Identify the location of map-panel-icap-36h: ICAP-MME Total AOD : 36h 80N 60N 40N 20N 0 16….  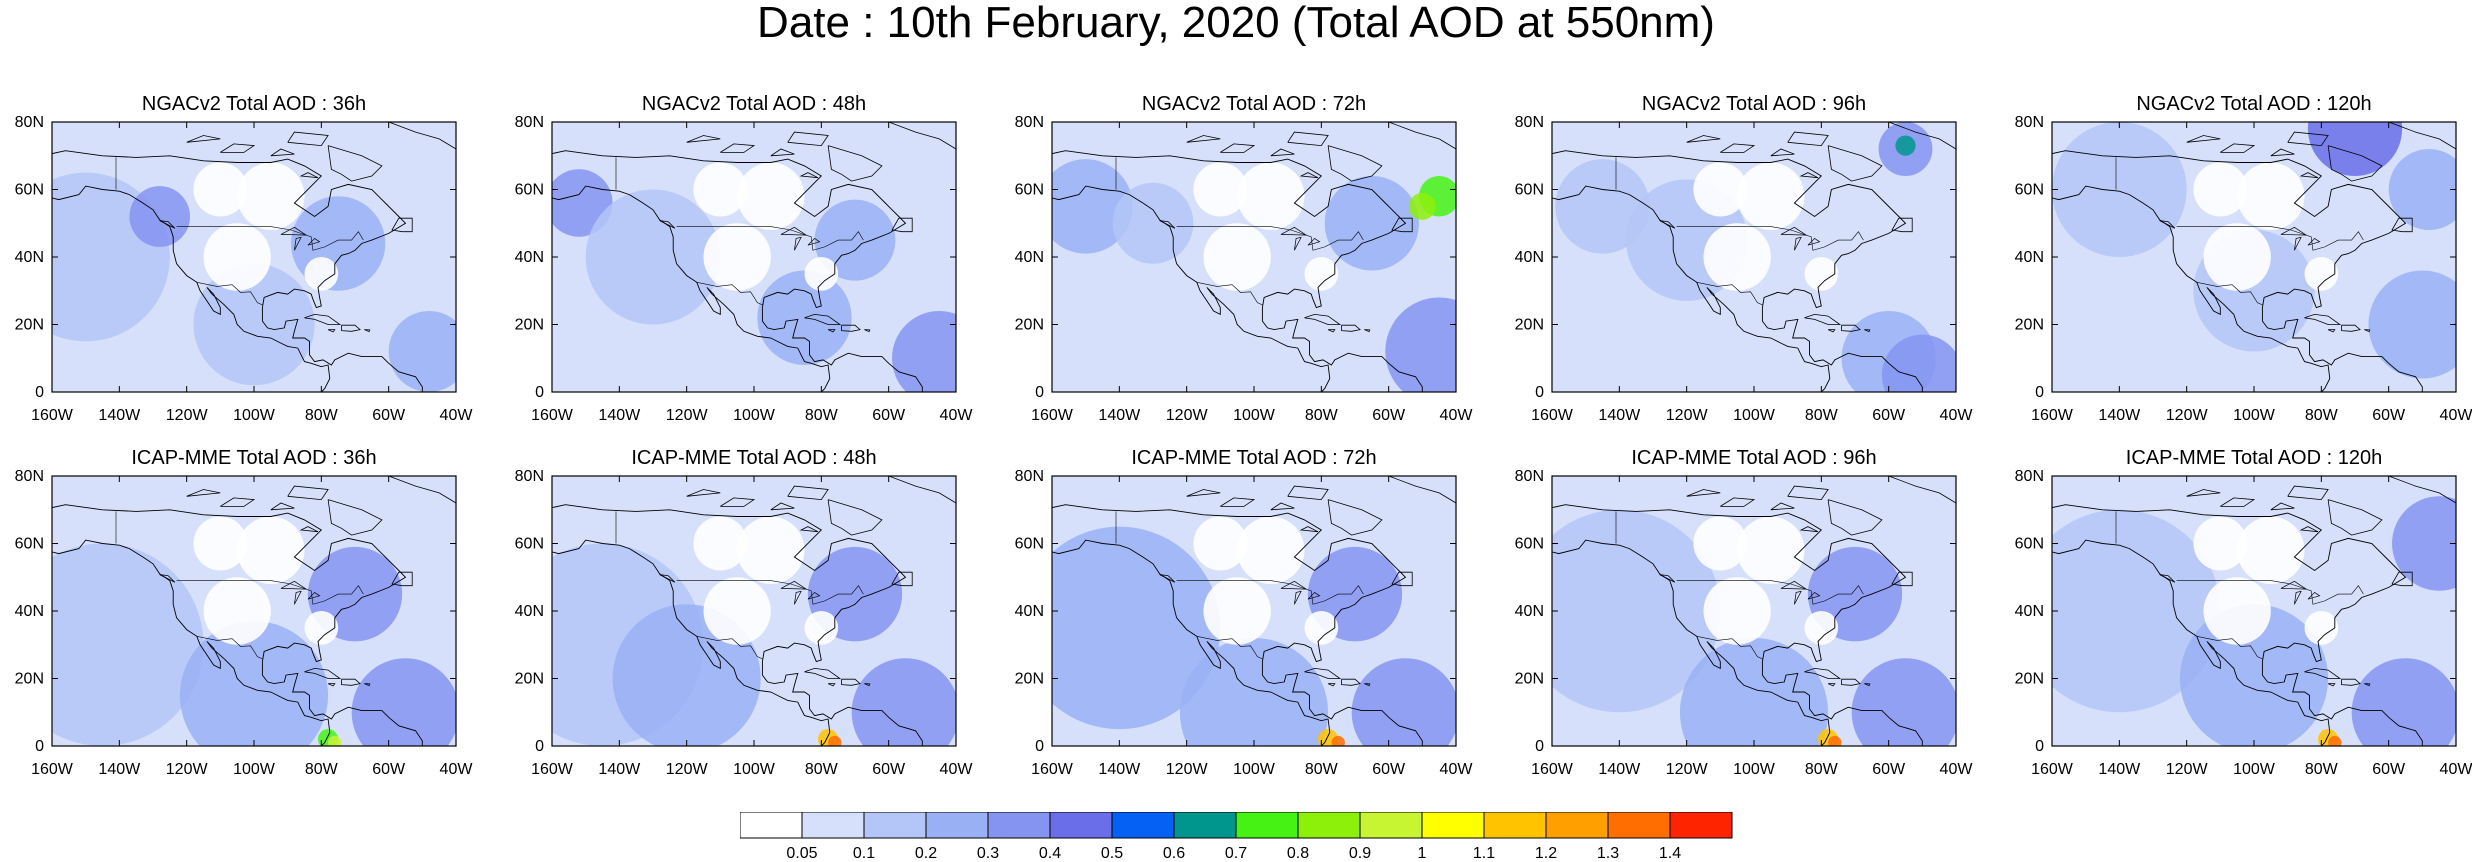
(237, 612).